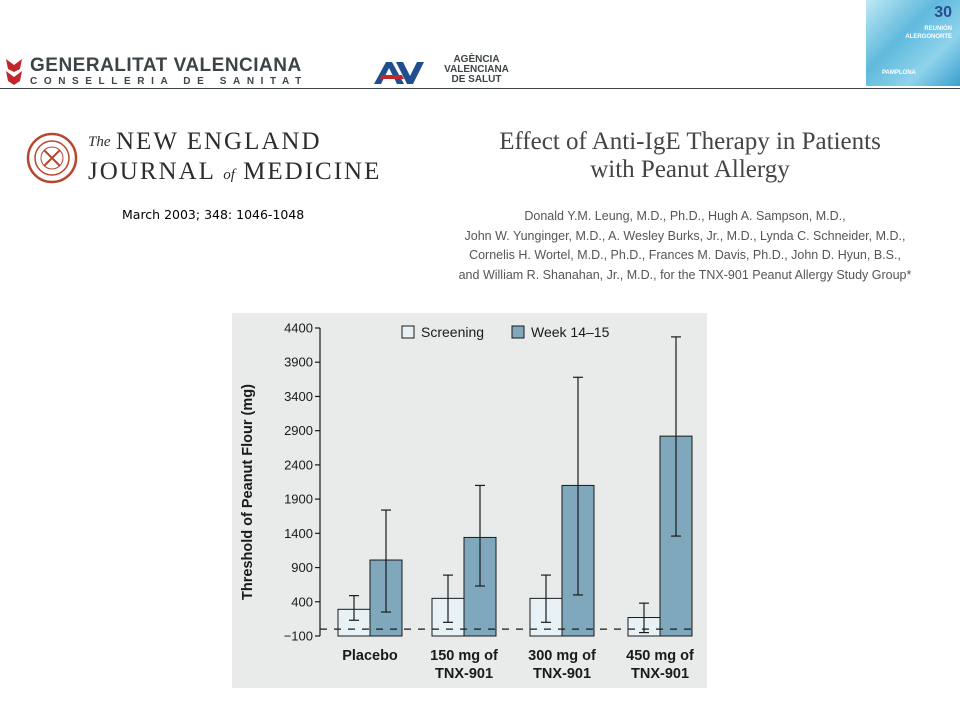  Describe the element at coordinates (312, 171) in the screenshot. I see `nejm-medicine-word: MEDICINE` at that location.